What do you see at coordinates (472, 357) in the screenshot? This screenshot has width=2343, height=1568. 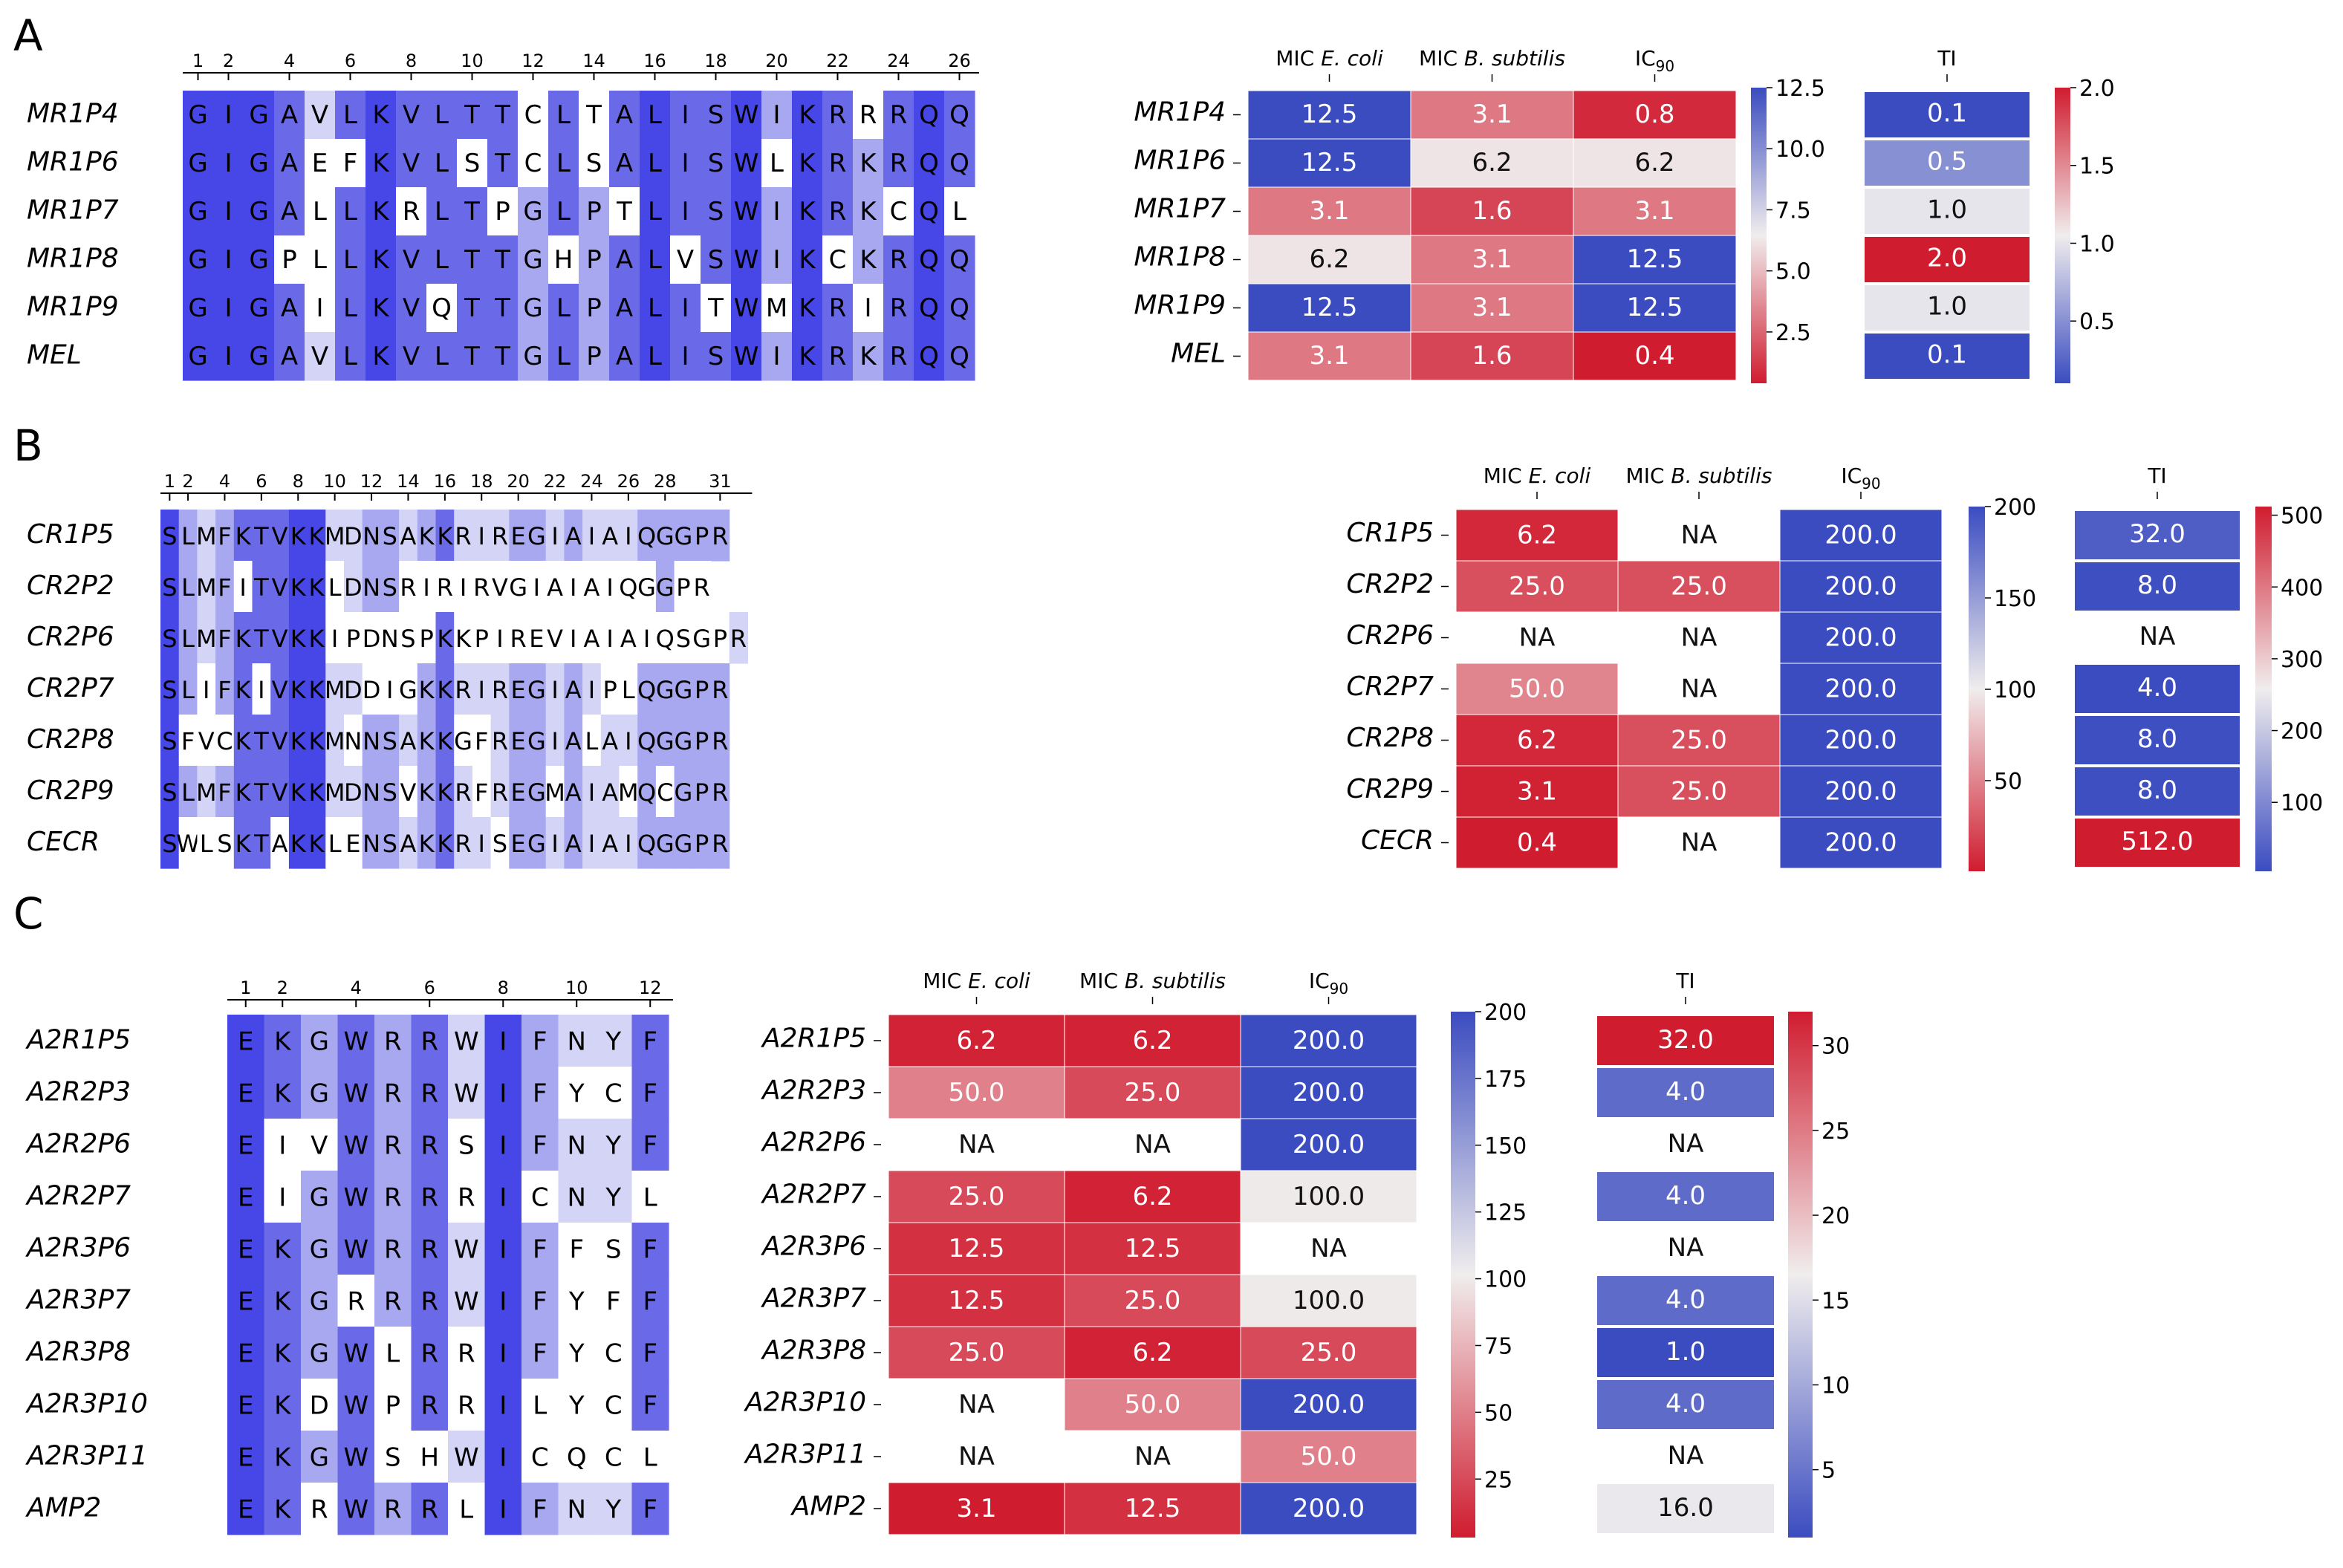 I see `residue-letter: T` at bounding box center [472, 357].